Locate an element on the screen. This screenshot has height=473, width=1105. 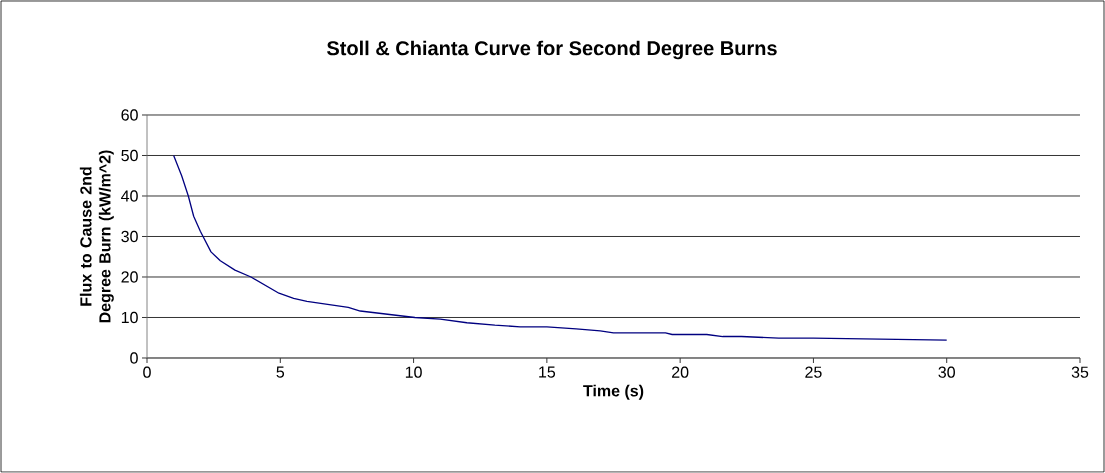
x-tick-label: 5 is located at coordinates (280, 372).